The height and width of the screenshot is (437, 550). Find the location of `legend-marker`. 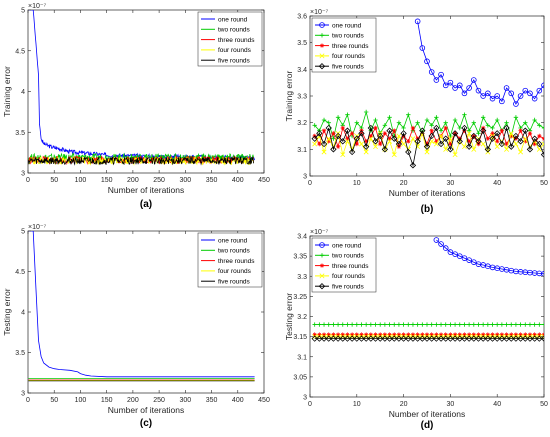

legend-marker is located at coordinates (322, 35).